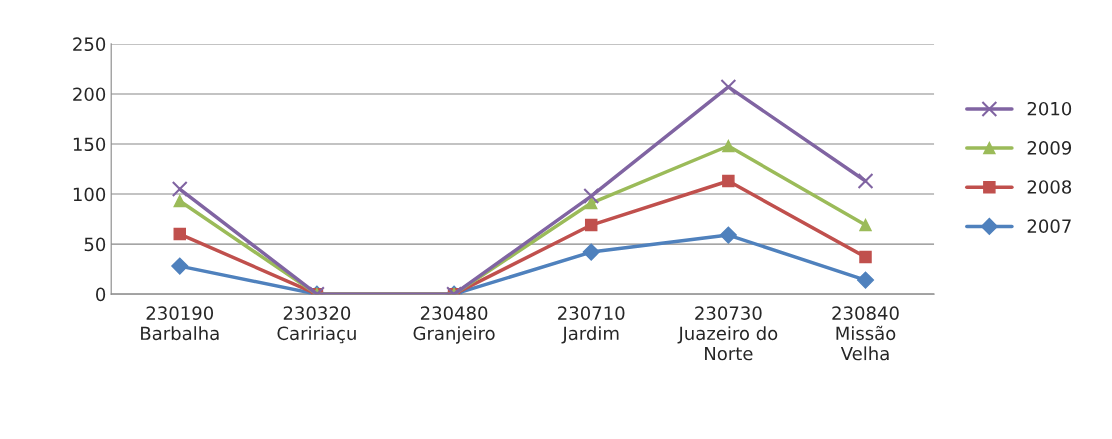 The height and width of the screenshot is (439, 1112). Describe the element at coordinates (89, 94) in the screenshot. I see `y-tick-label: 200` at that location.